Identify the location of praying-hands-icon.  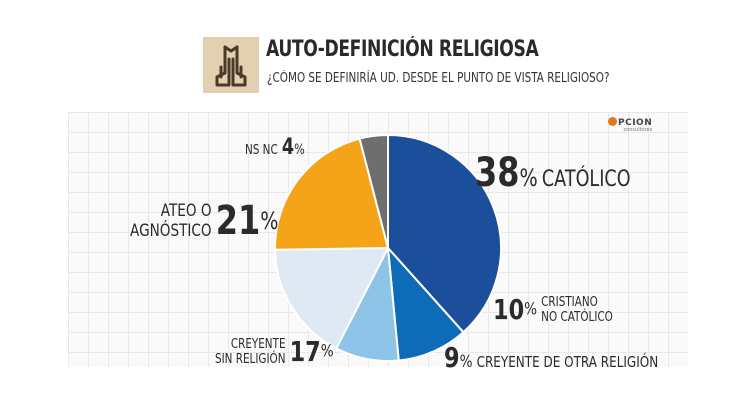
(231, 65).